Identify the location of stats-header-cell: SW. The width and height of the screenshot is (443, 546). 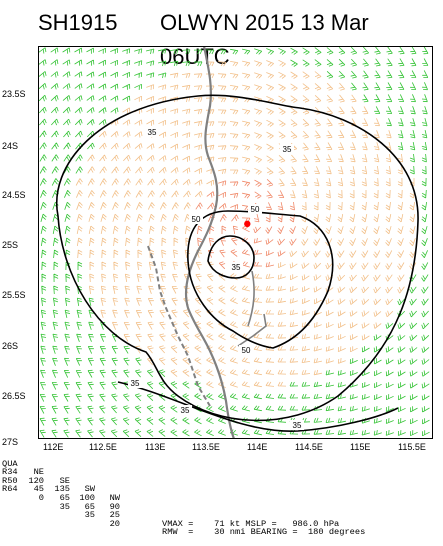
(89, 489).